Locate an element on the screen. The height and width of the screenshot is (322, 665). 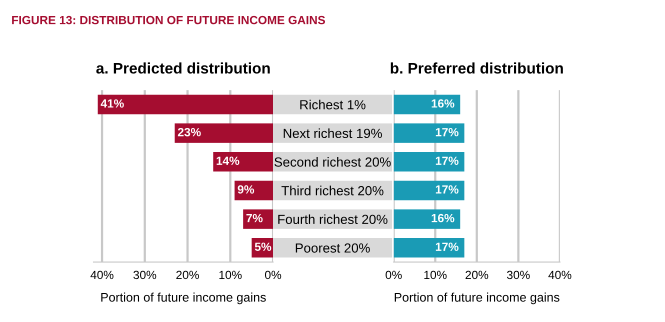
chart-title: b. Preferred distribution is located at coordinates (476, 68).